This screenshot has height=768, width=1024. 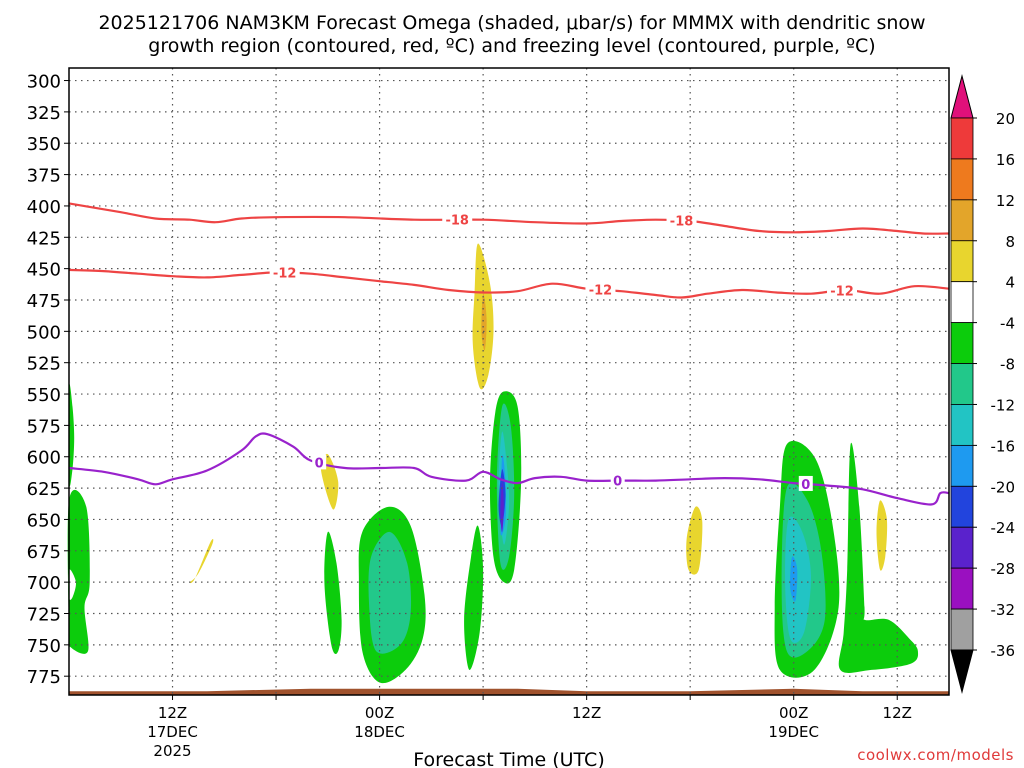 What do you see at coordinates (44, 426) in the screenshot?
I see `ytick-label-575: 575` at bounding box center [44, 426].